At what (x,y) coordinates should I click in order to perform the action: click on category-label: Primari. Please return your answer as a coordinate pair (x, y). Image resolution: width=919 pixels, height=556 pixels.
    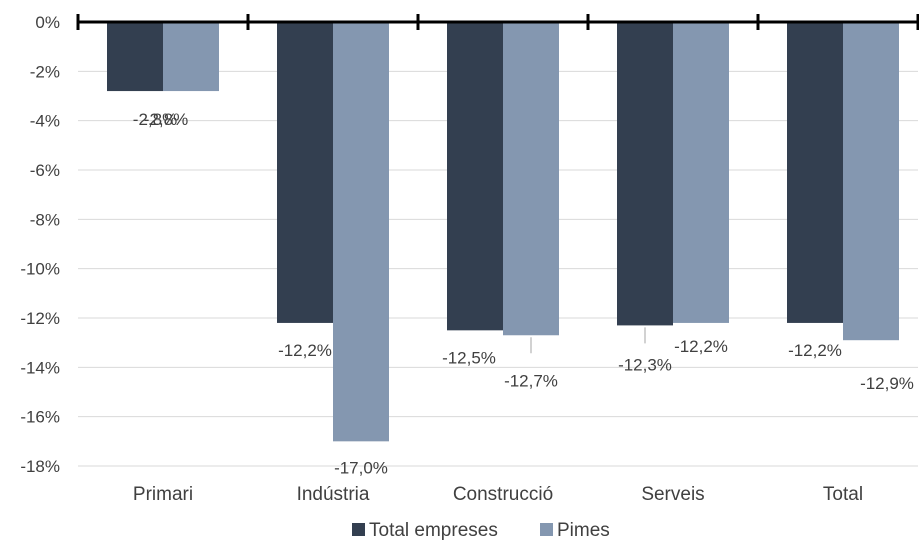
    Looking at the image, I should click on (163, 494).